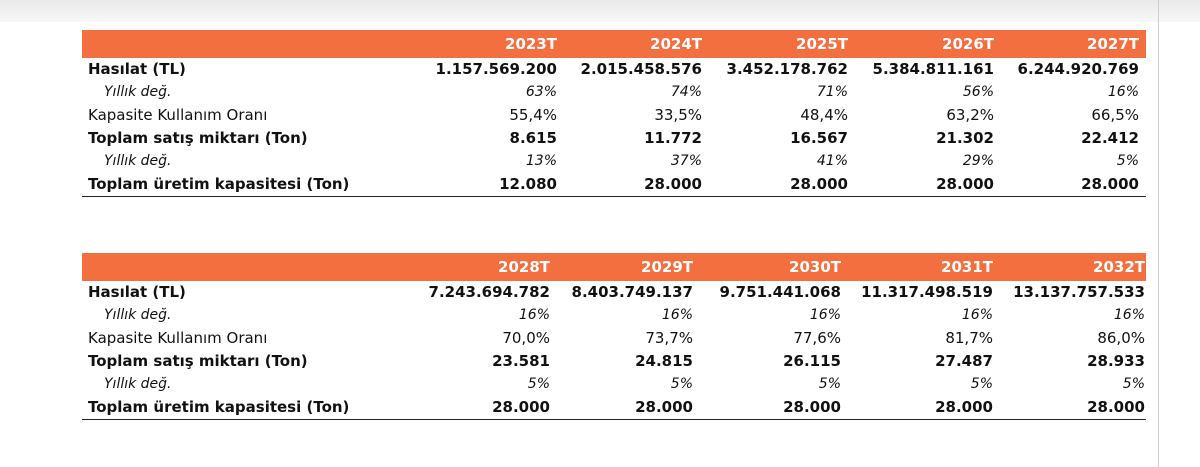 The image size is (1200, 467). What do you see at coordinates (927, 292) in the screenshot?
I see `table-cell: 11.317.498.519` at bounding box center [927, 292].